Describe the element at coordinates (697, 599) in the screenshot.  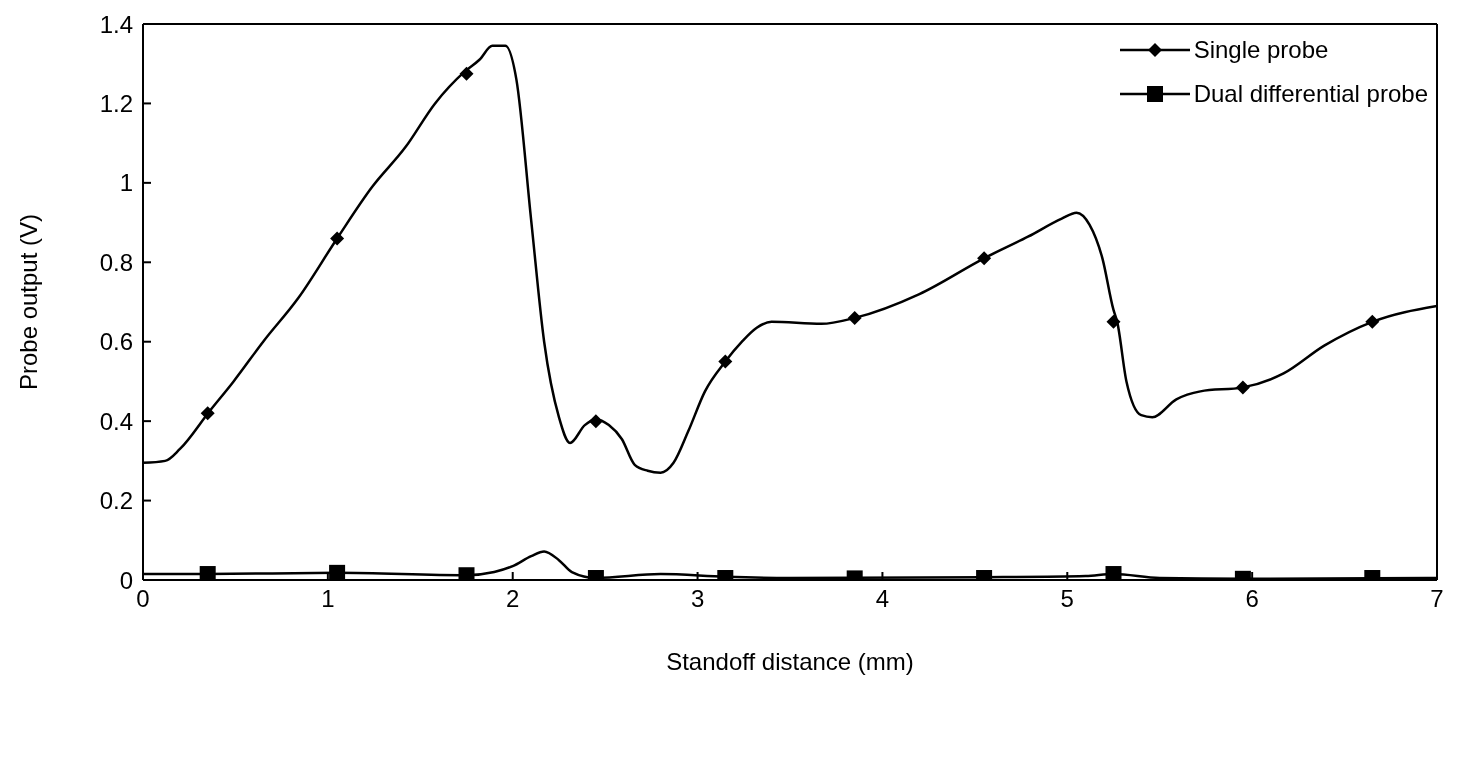
I see `x-tick-label: 3` at that location.